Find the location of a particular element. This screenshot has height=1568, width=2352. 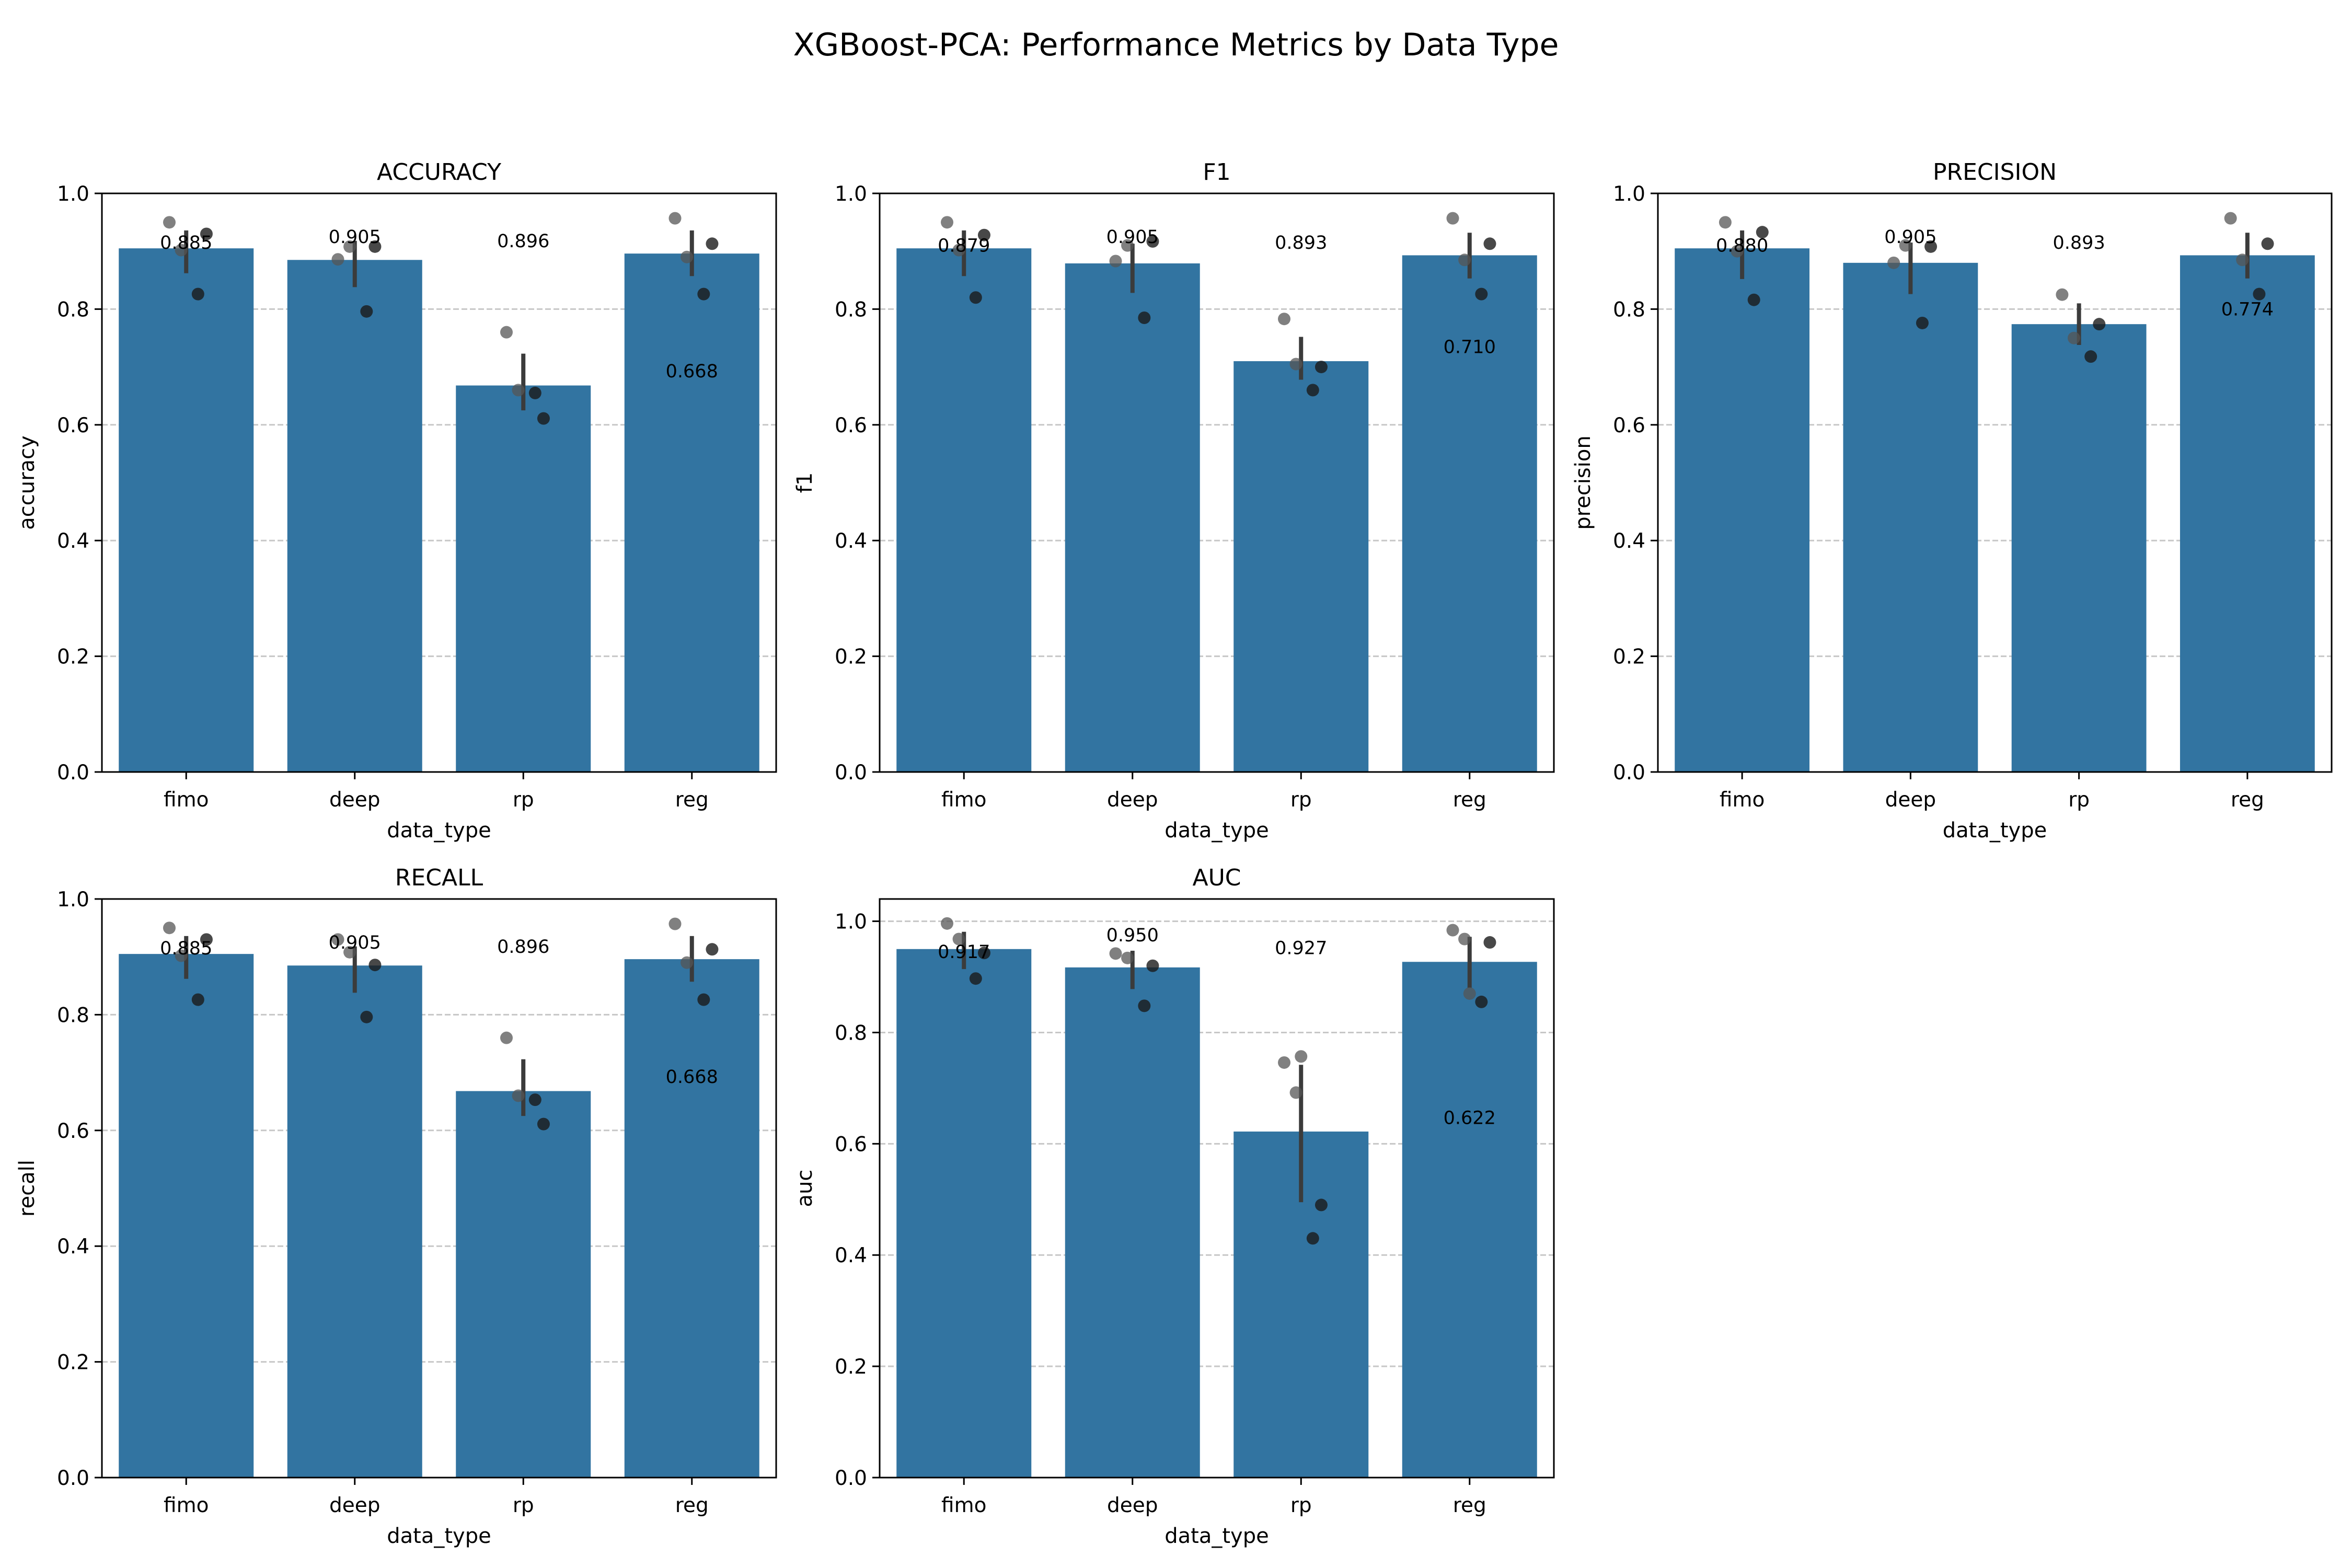

value-label: 0.774 is located at coordinates (2247, 309).